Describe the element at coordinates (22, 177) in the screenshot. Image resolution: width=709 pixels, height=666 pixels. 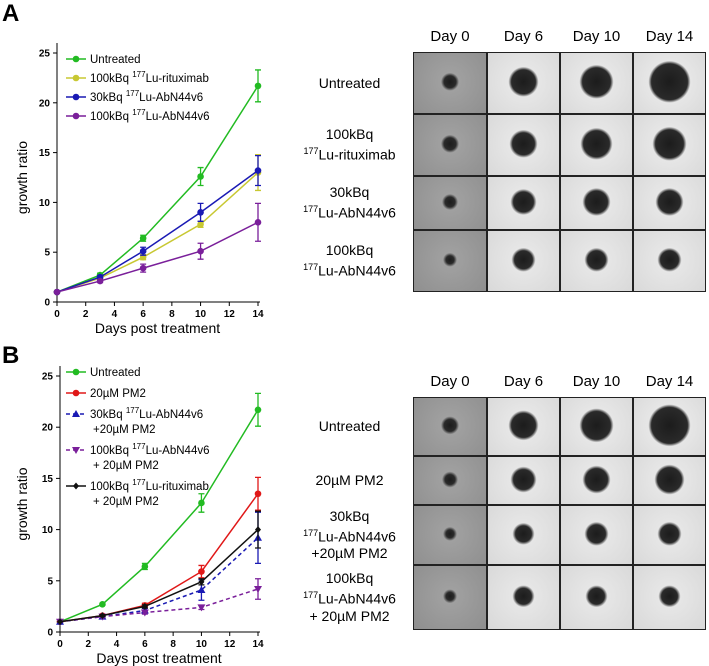
I see `y-axis-label: growth ratio` at that location.